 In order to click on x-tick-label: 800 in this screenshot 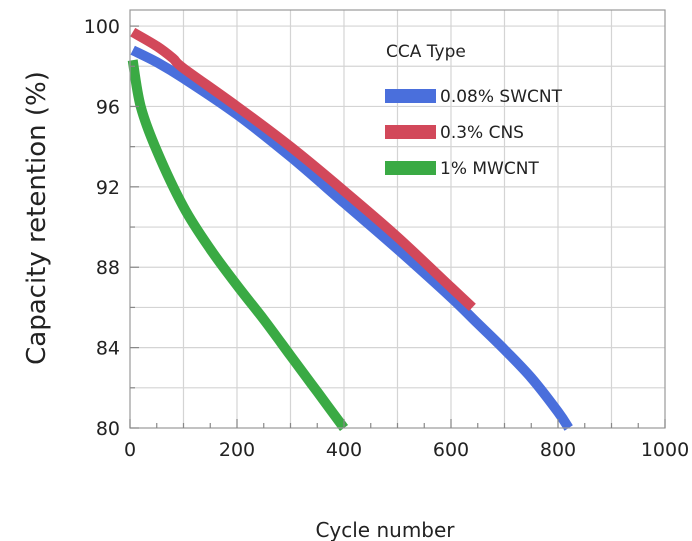, I will do `click(558, 450)`.